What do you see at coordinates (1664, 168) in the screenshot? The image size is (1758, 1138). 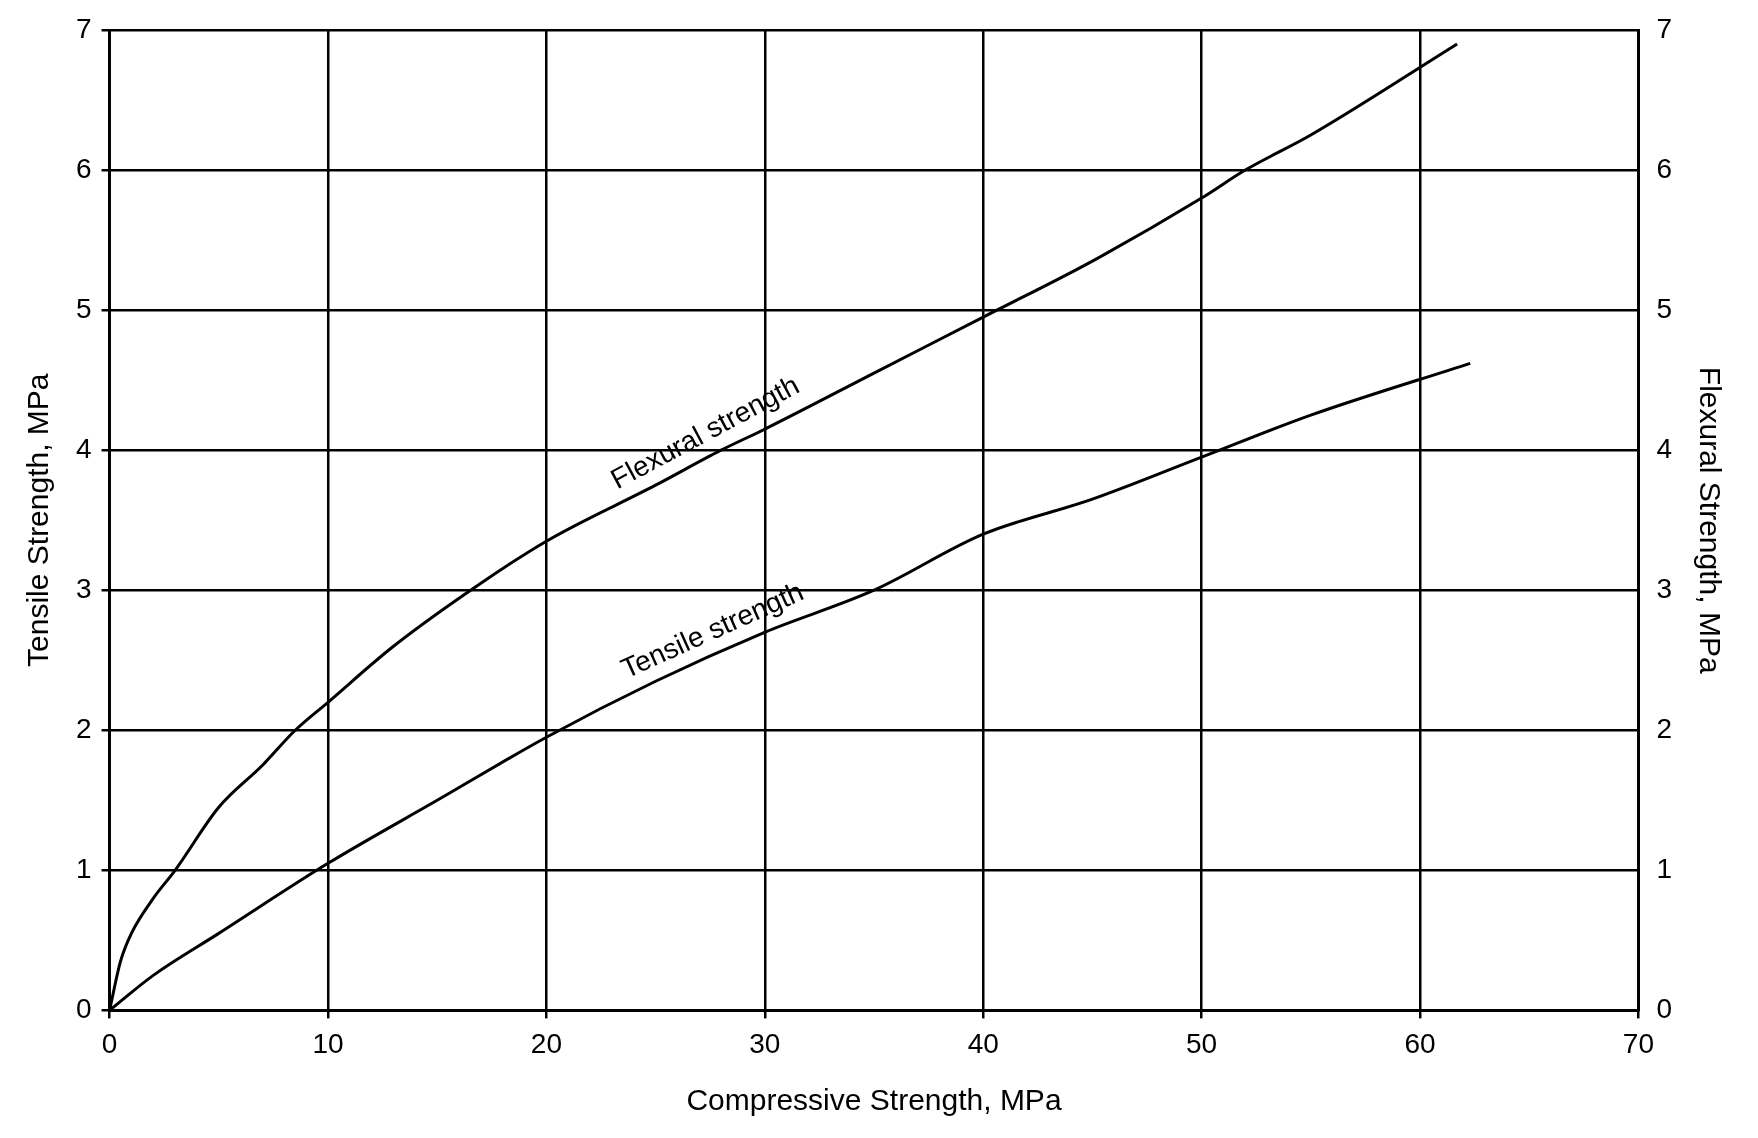 I see `y2-tick-label: 6` at bounding box center [1664, 168].